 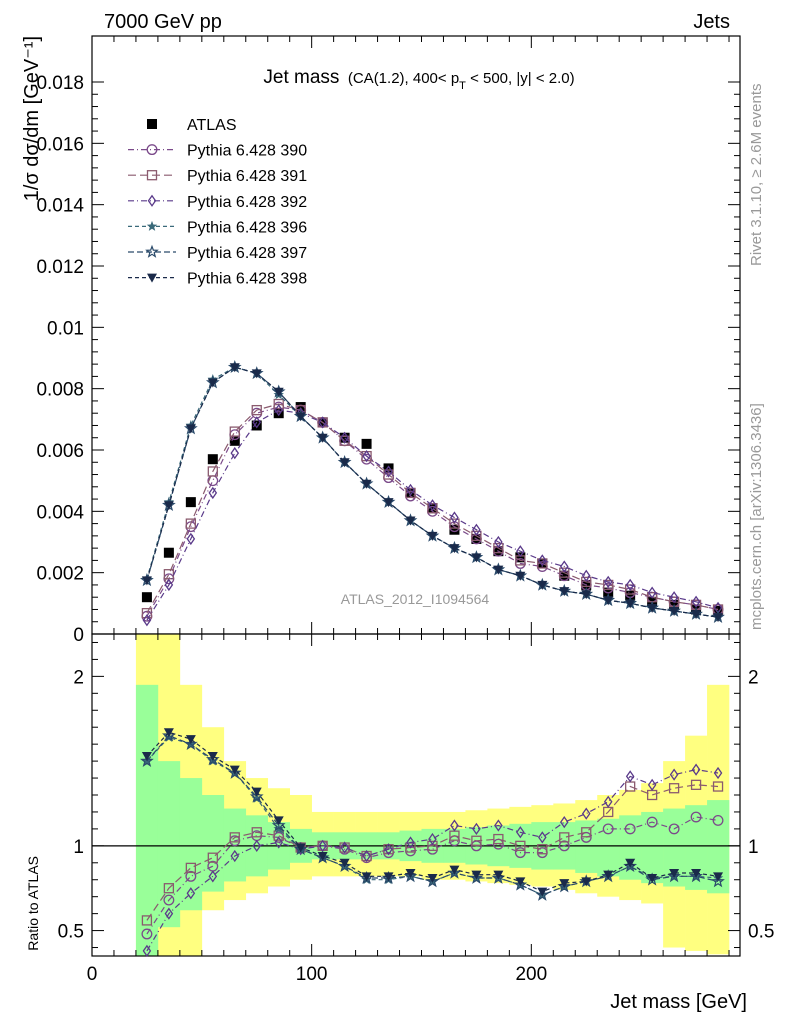 I want to click on legend-label: Pythia 6.428 396, so click(x=247, y=227).